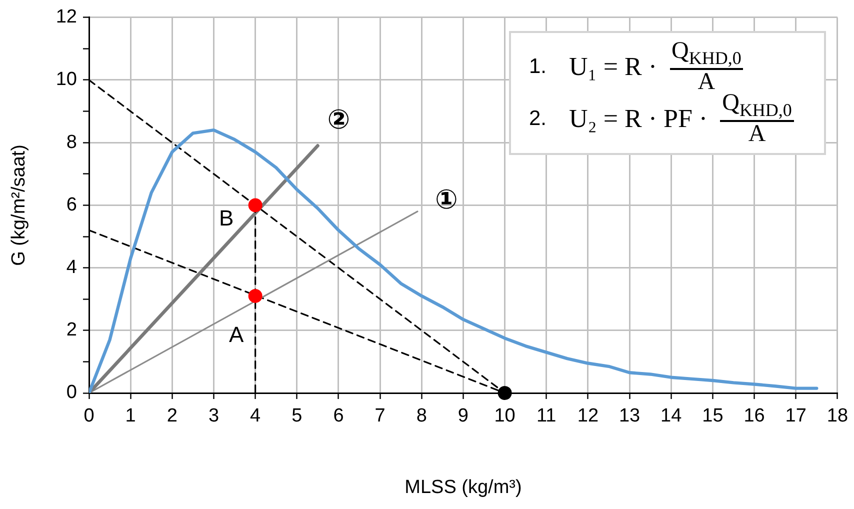 The height and width of the screenshot is (509, 854). I want to click on x-tick-label: 14, so click(671, 416).